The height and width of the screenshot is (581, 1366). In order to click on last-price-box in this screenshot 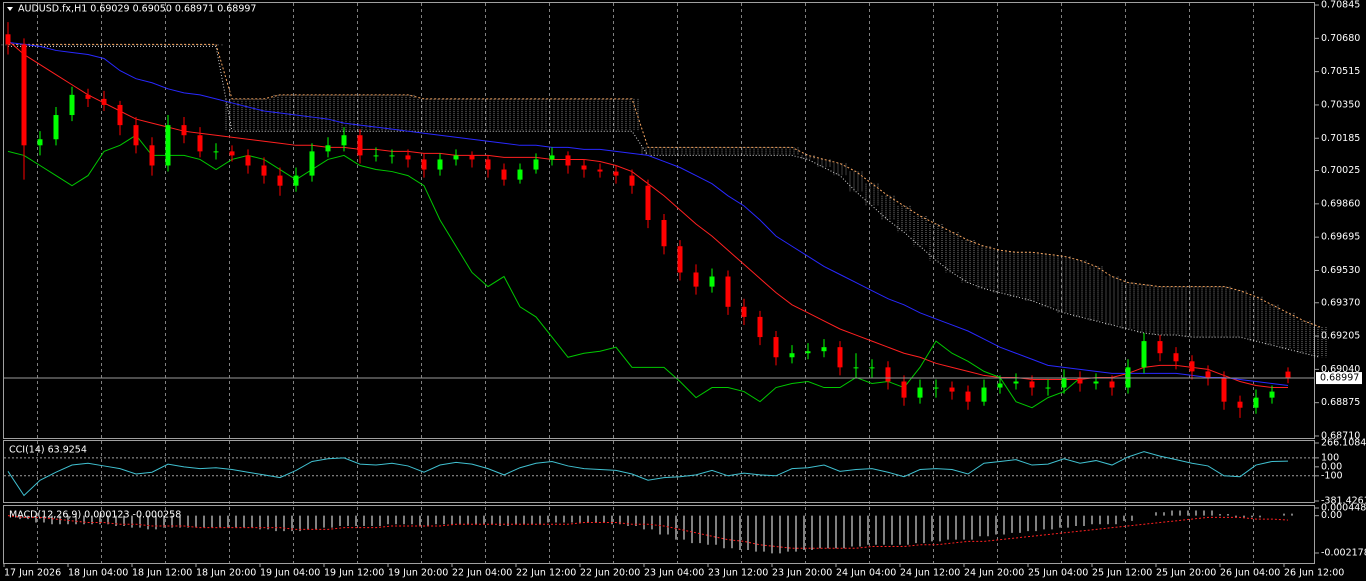, I will do `click(1339, 378)`.